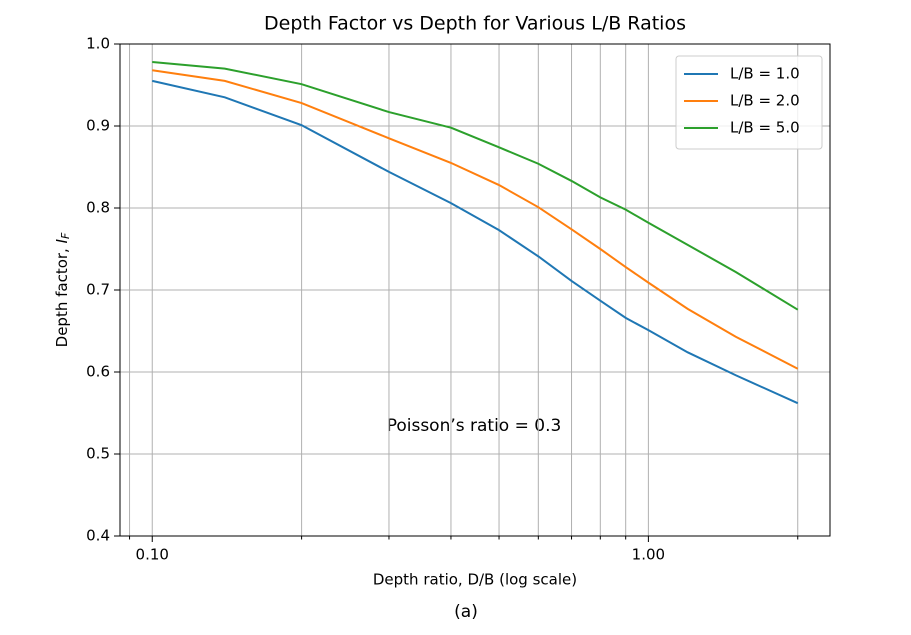 This screenshot has width=911, height=635. I want to click on x-tick-label: 0.10, so click(152, 555).